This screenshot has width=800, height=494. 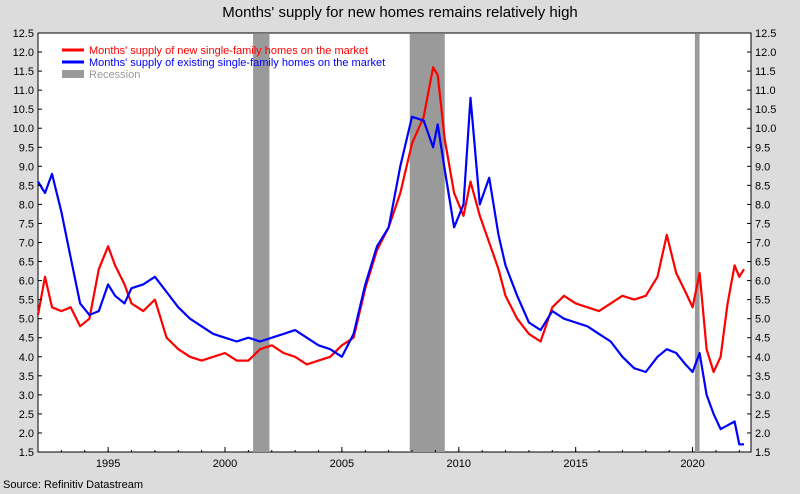 I want to click on x-tick-label: 2010, so click(x=459, y=464).